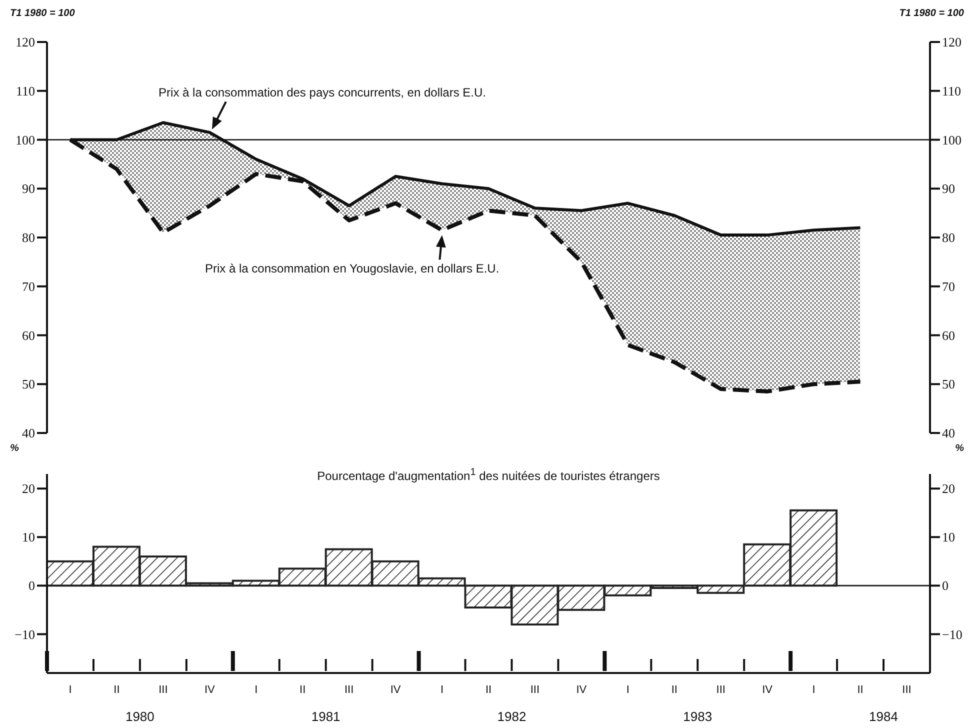  I want to click on y2-tick-label: −10, so click(952, 634).